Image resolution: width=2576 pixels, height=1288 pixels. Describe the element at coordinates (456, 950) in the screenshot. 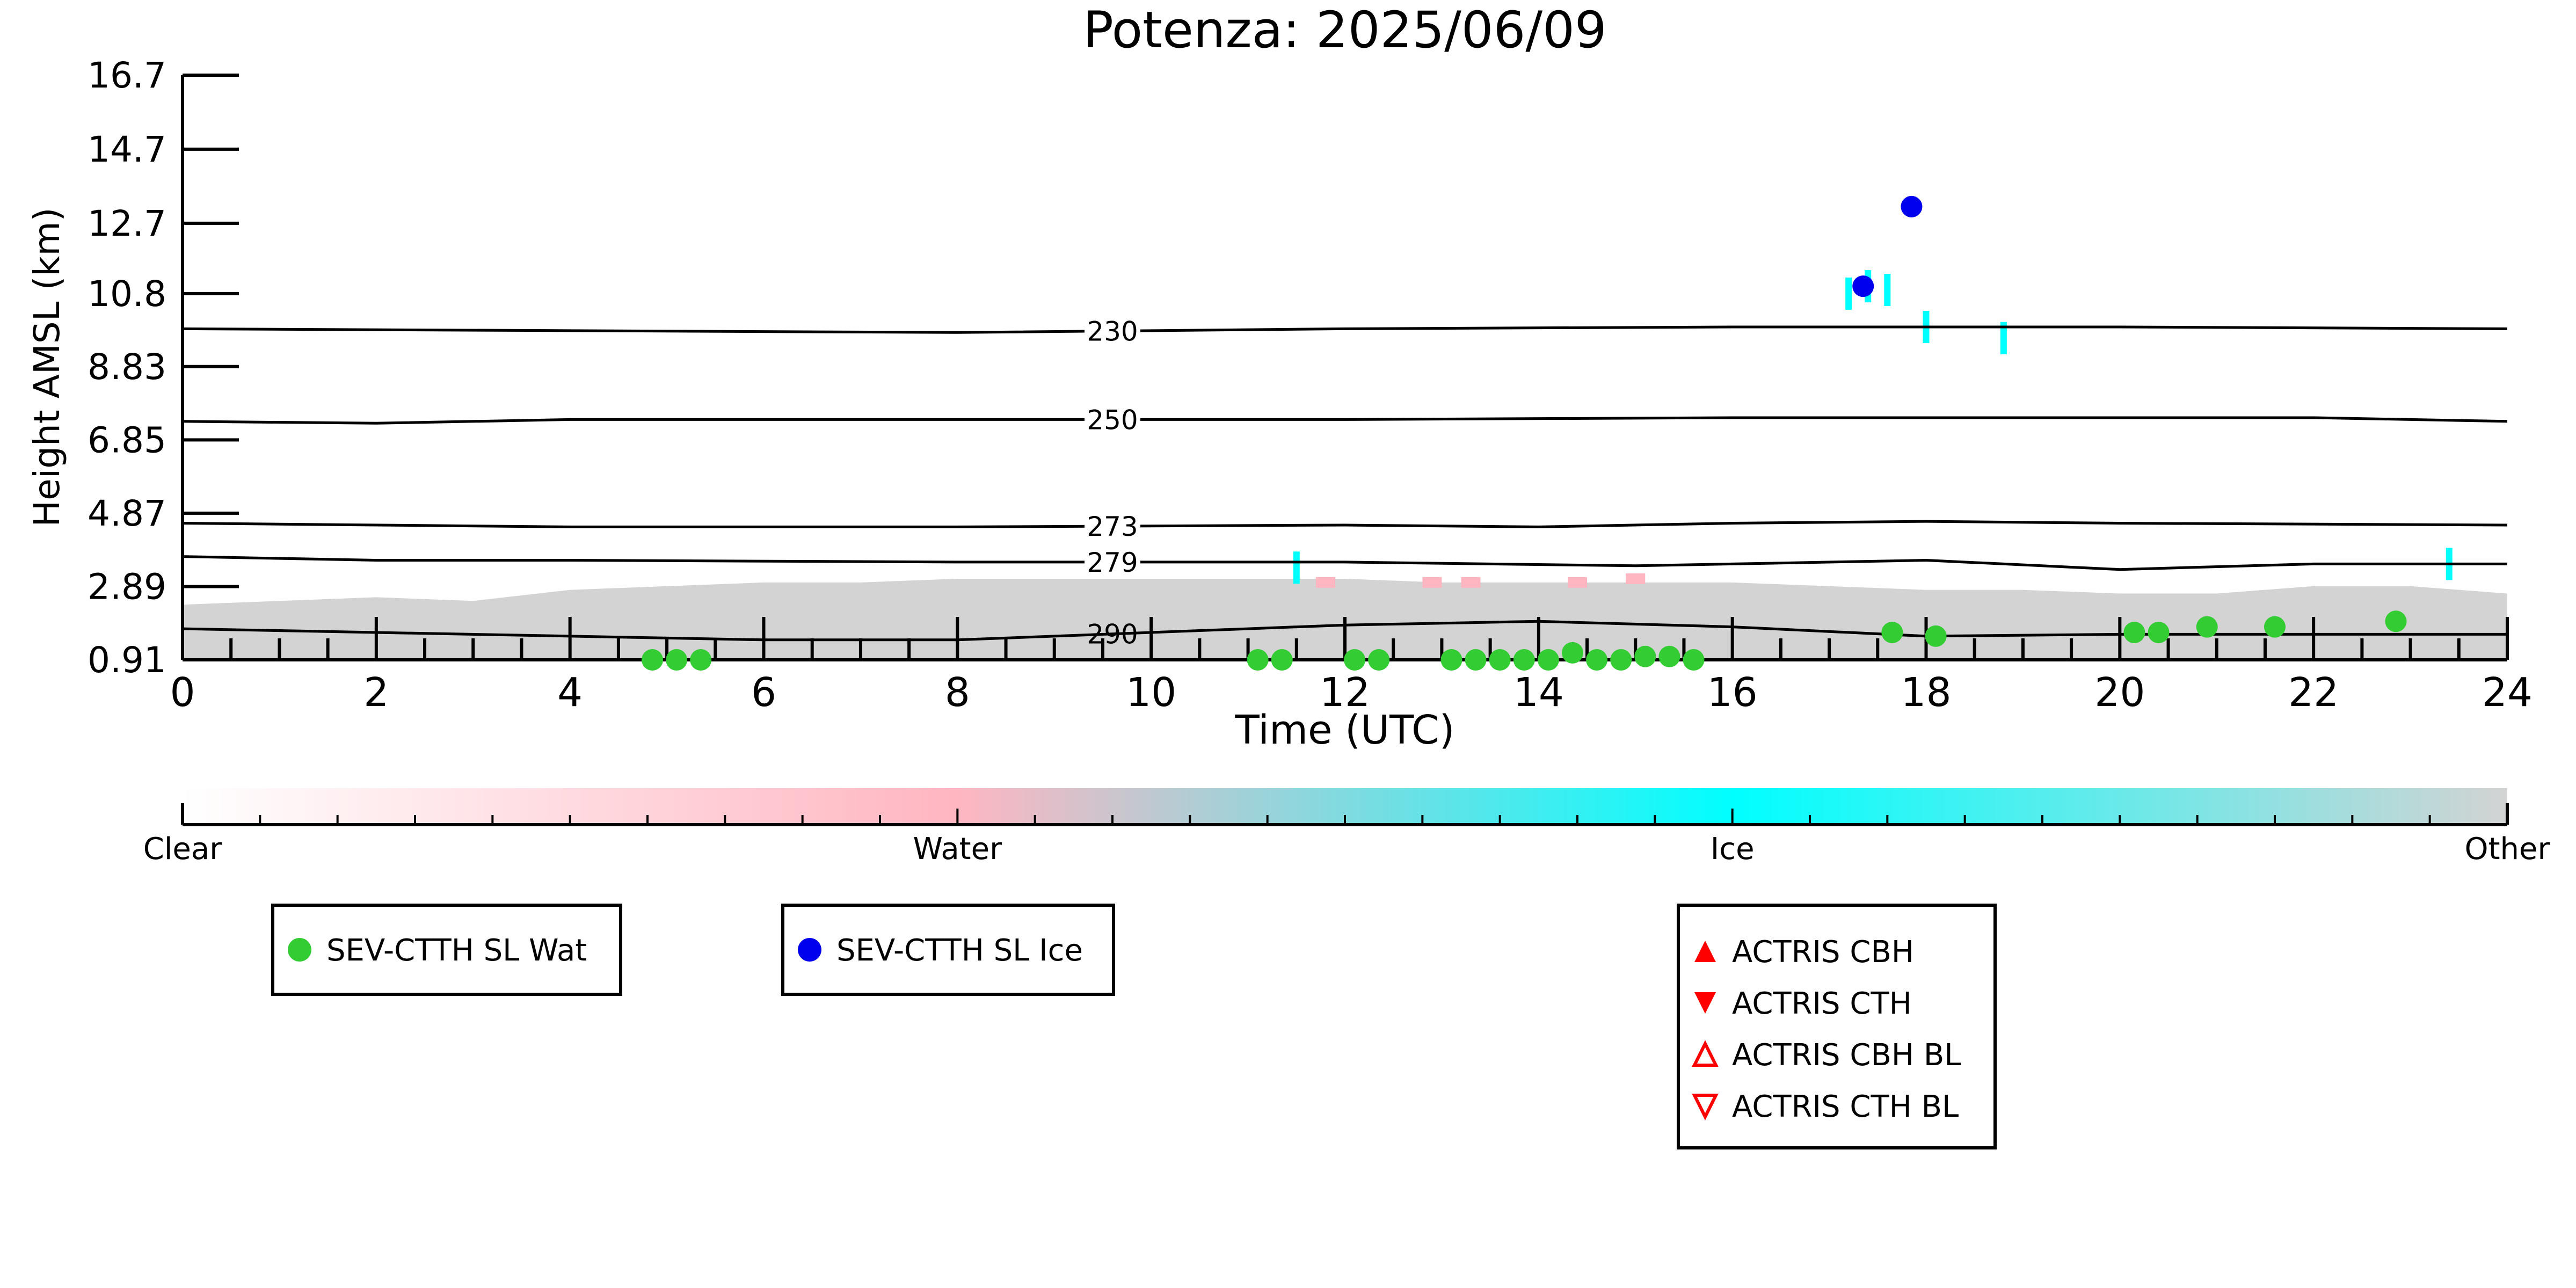

I see `legend-label: SEV-CTTH SL Wat` at that location.